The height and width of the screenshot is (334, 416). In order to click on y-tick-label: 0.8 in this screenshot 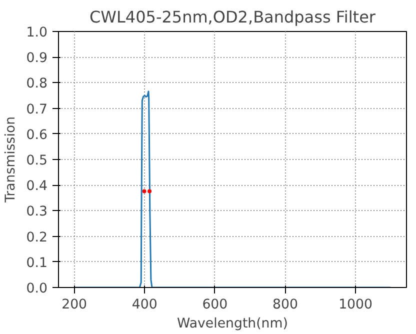, I will do `click(37, 84)`.